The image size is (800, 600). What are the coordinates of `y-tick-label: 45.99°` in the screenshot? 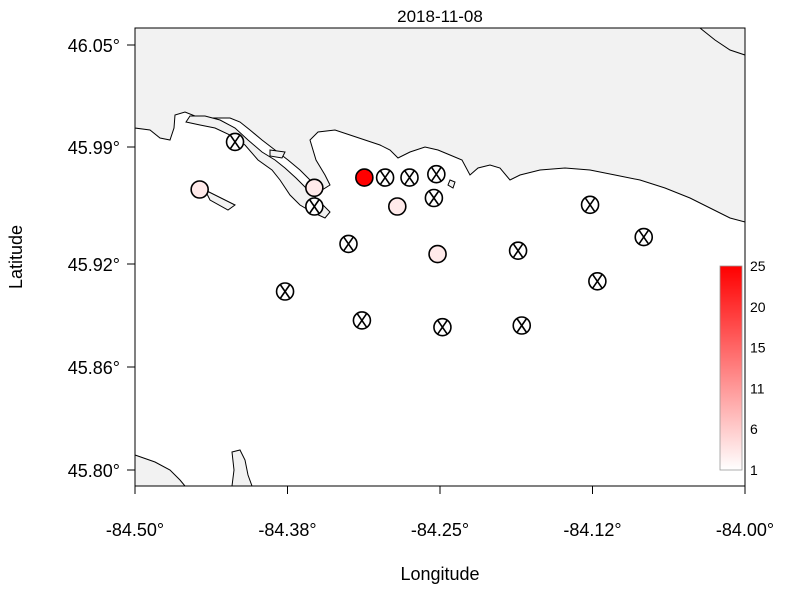 It's located at (94, 148).